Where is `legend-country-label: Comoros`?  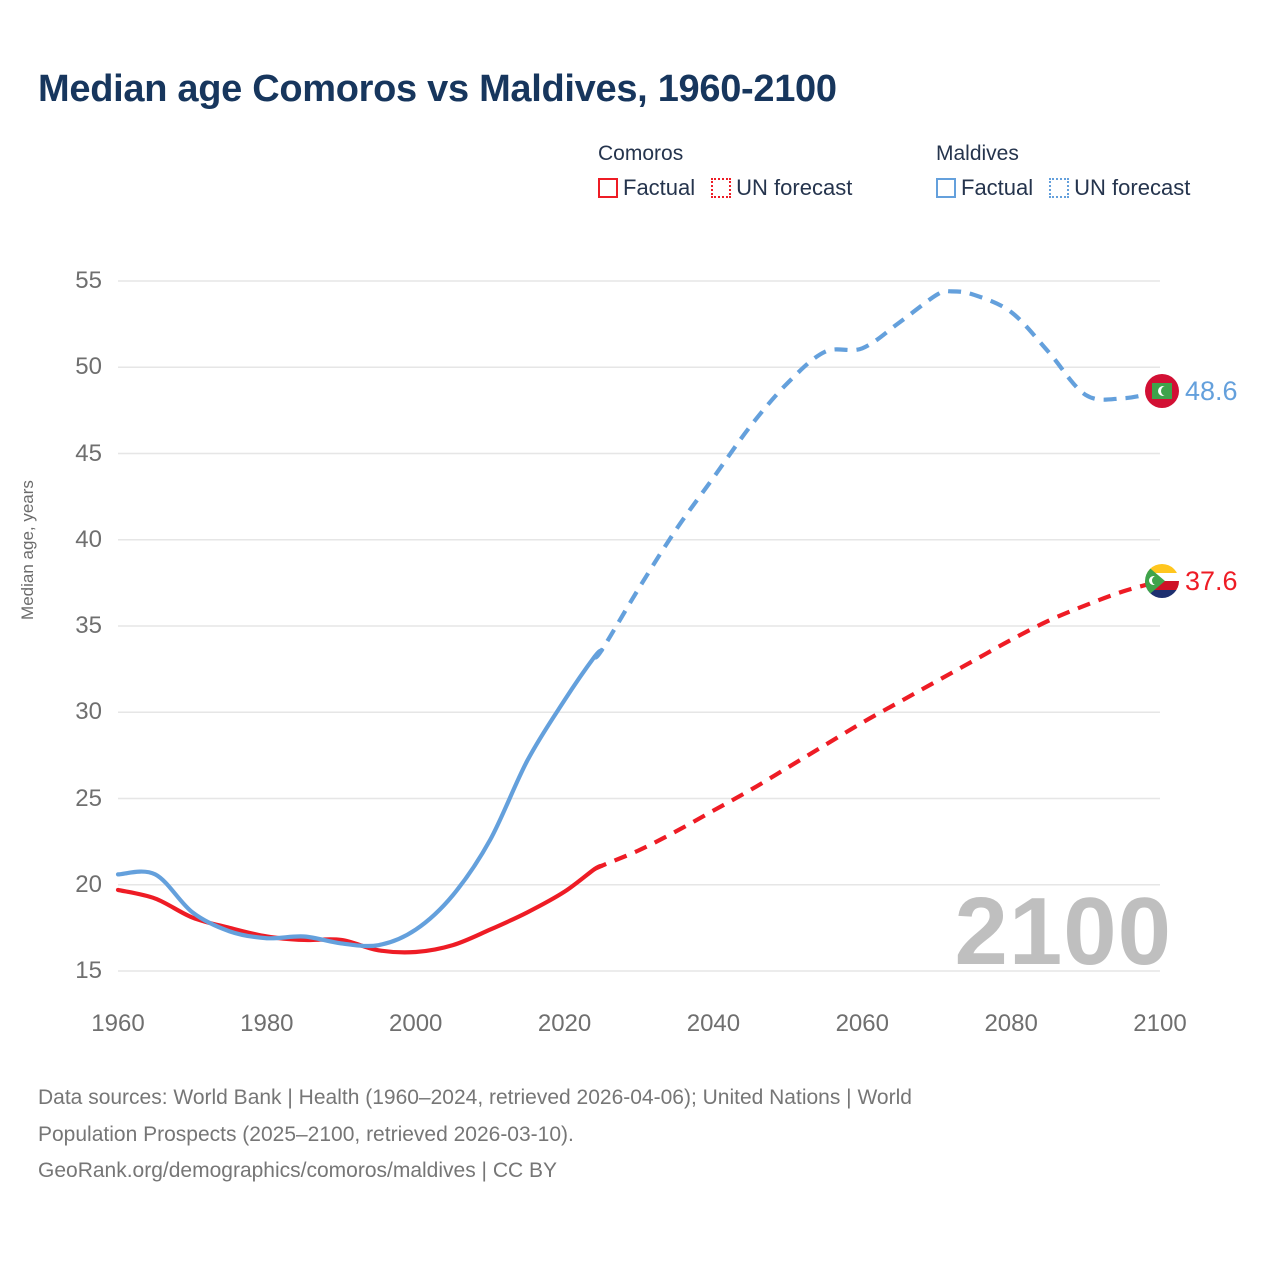
legend-country-label: Comoros is located at coordinates (641, 153).